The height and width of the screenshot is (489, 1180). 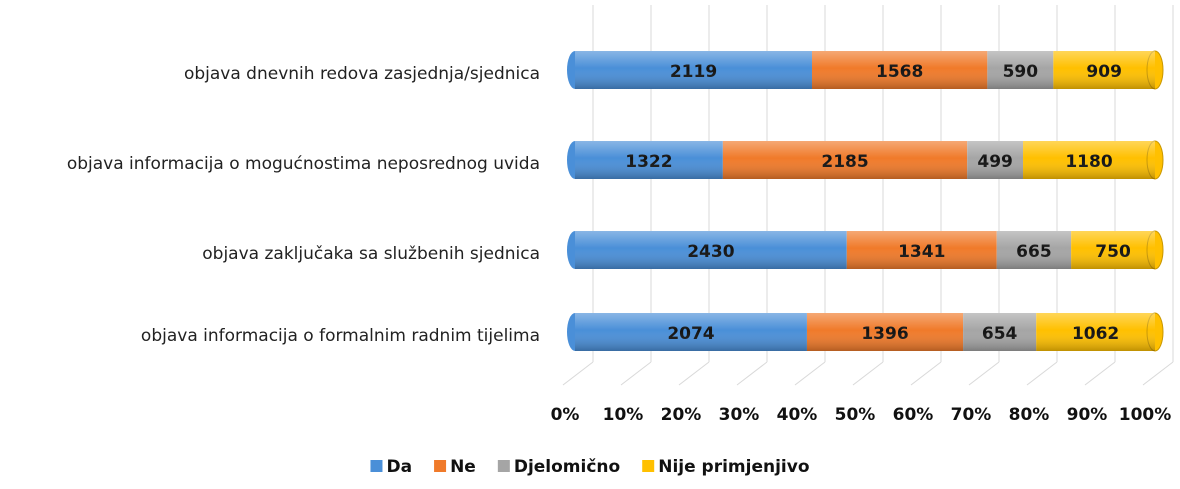 I want to click on x-tick-label: 100%, so click(x=1145, y=415).